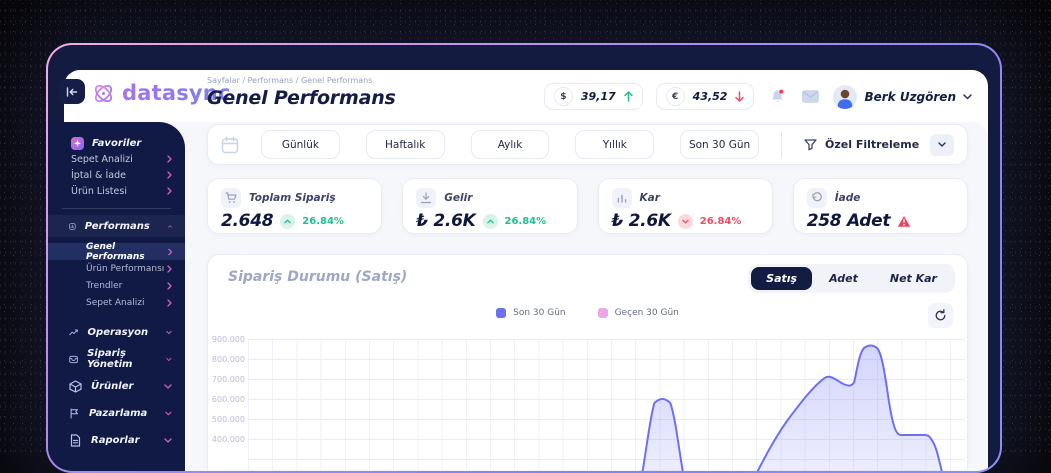  What do you see at coordinates (615, 144) in the screenshot?
I see `period-yillik: Yıllık` at bounding box center [615, 144].